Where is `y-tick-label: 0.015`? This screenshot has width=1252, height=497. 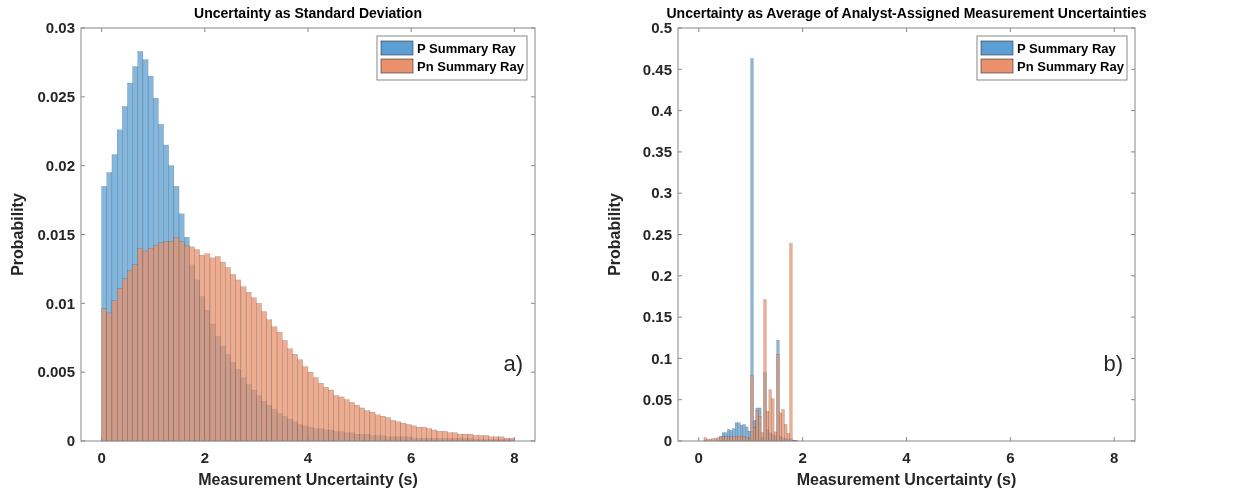 y-tick-label: 0.015 is located at coordinates (56, 234).